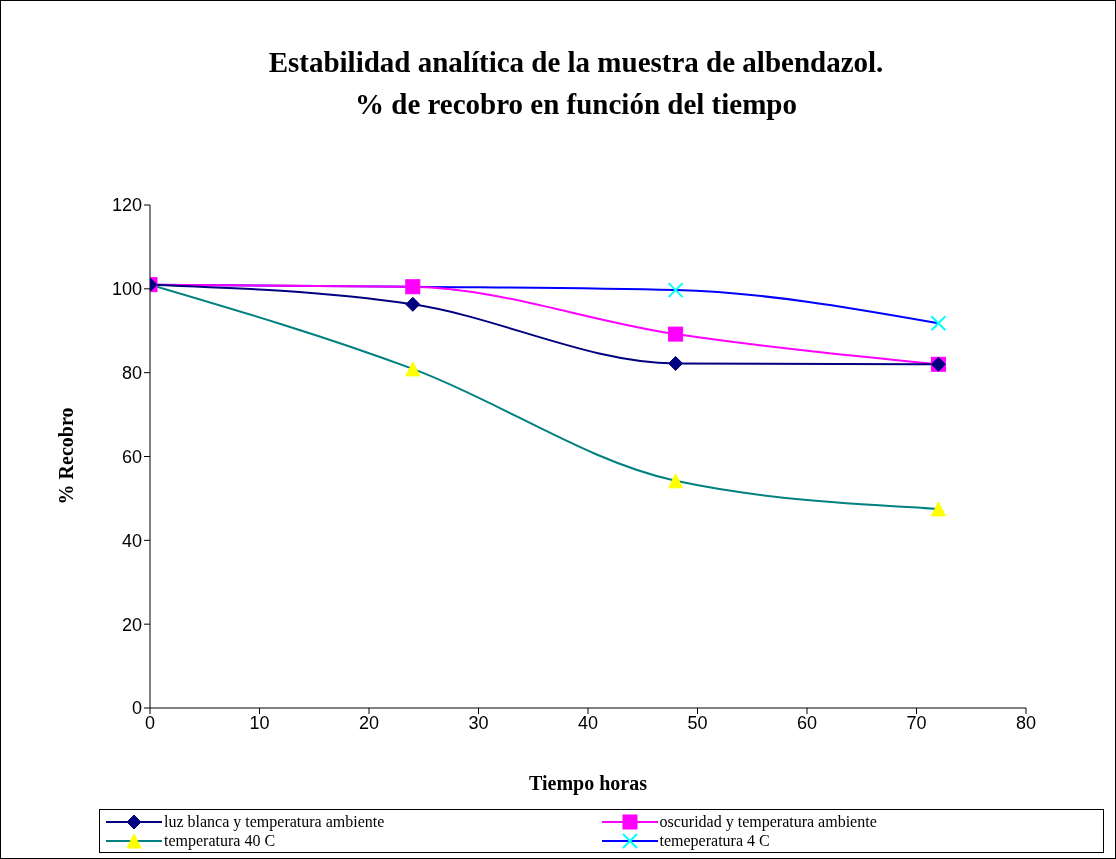 Image resolution: width=1116 pixels, height=859 pixels. What do you see at coordinates (478, 722) in the screenshot?
I see `x-tick-label: 30` at bounding box center [478, 722].